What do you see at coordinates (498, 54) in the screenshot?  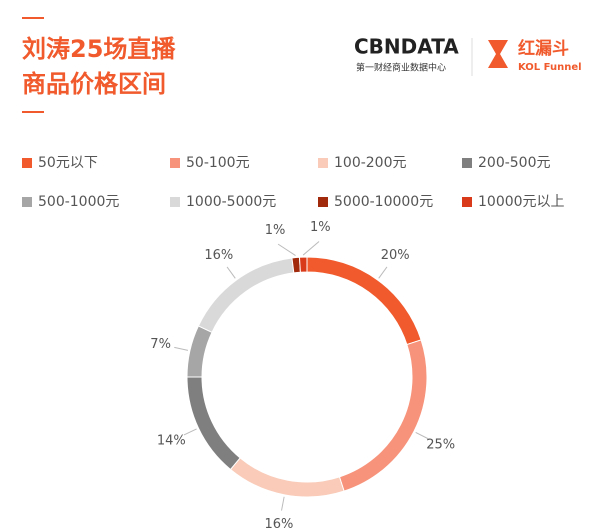 I see `logo-icon` at bounding box center [498, 54].